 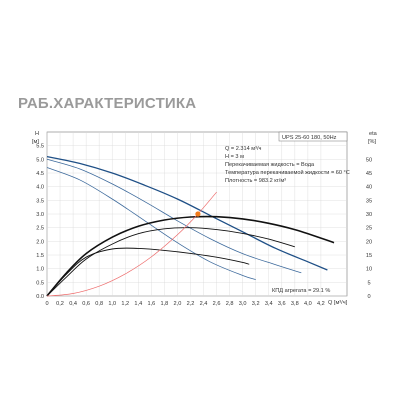 I want to click on x-tick-label: 2,4, so click(x=204, y=304).